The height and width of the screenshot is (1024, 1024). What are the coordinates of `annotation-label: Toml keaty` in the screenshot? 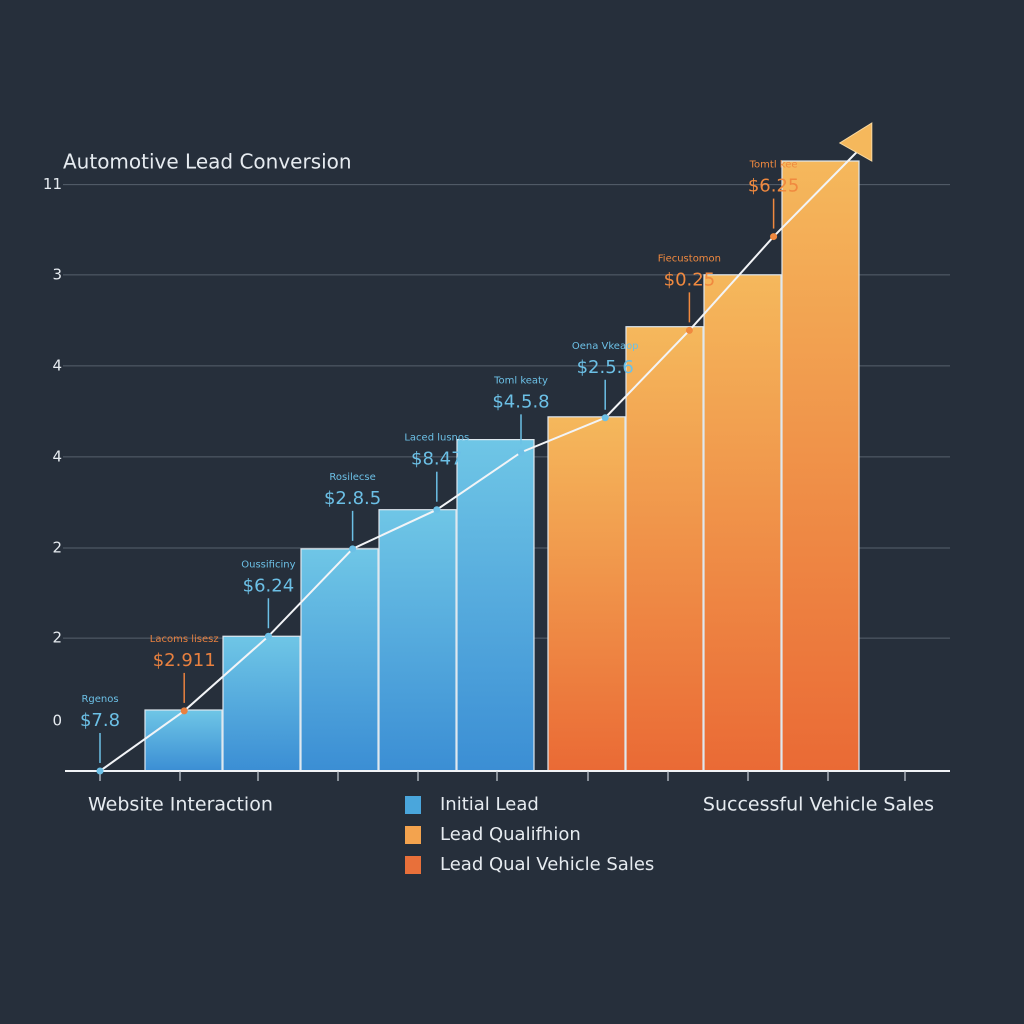 It's located at (520, 380).